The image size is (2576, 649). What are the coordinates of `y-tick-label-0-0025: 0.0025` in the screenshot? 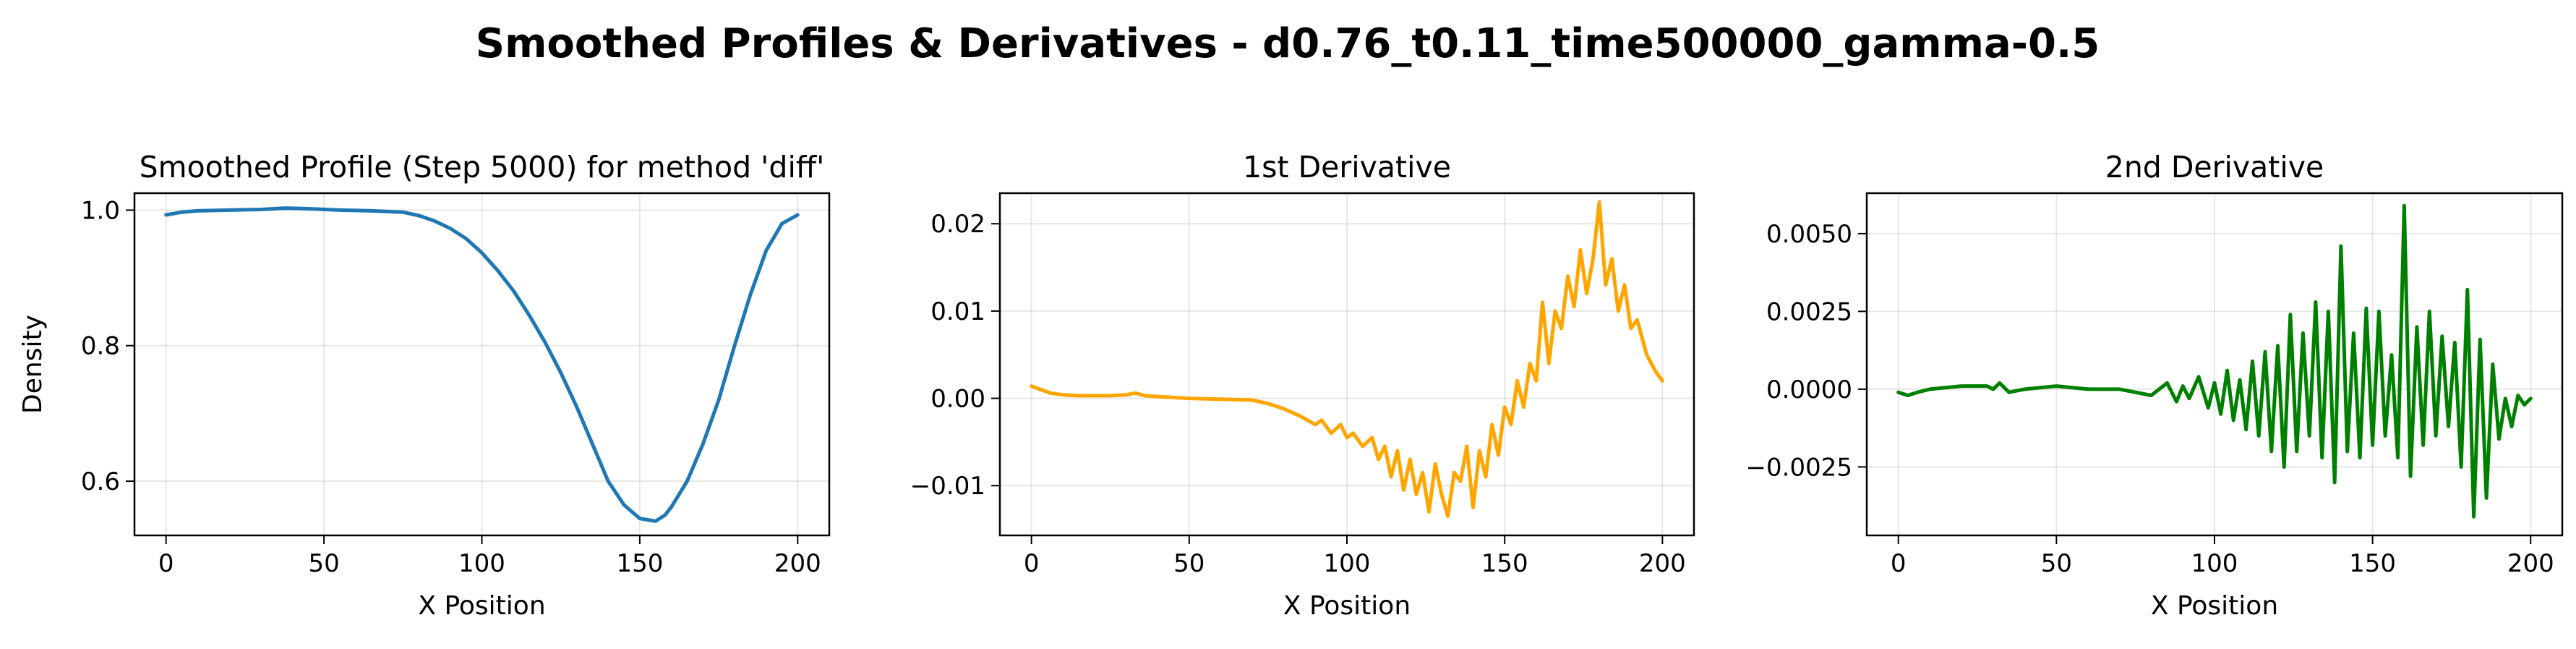 It's located at (1809, 311).